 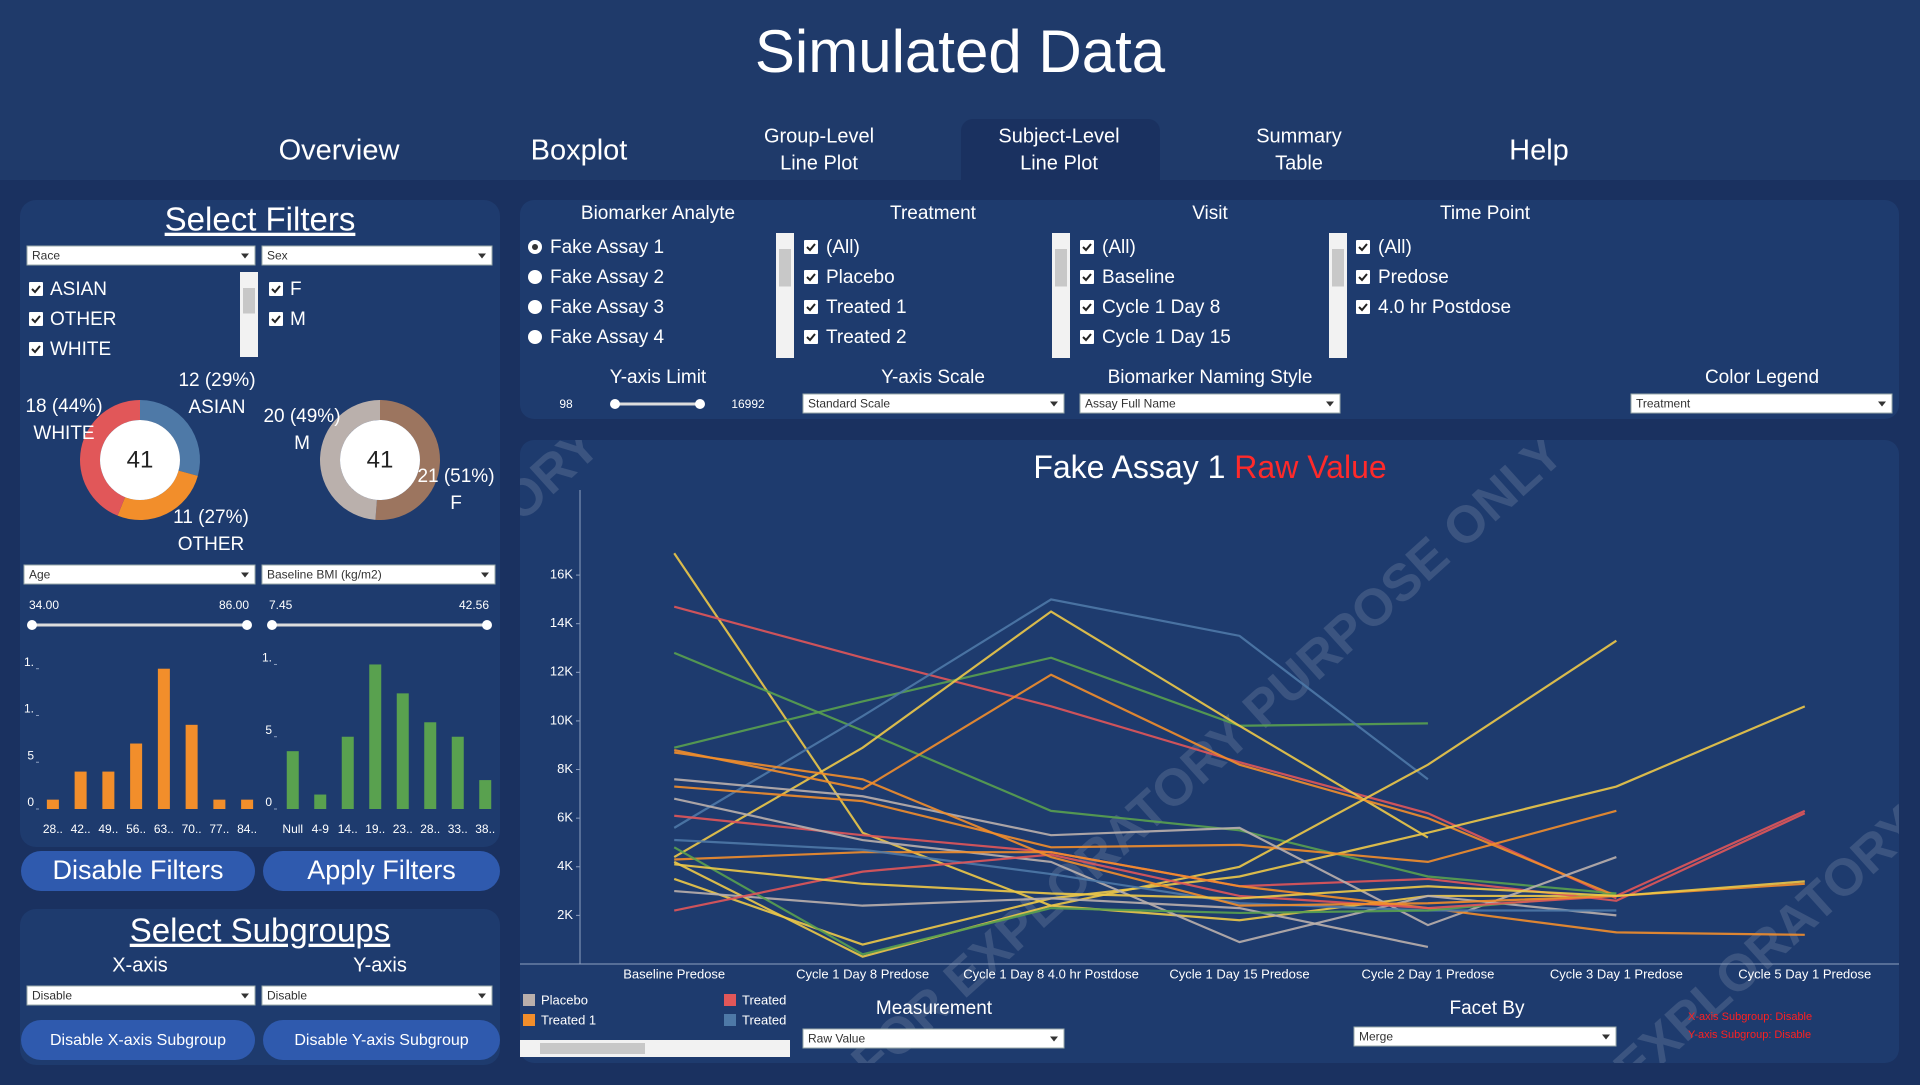 I want to click on dropdown: Merge, so click(x=1485, y=1036).